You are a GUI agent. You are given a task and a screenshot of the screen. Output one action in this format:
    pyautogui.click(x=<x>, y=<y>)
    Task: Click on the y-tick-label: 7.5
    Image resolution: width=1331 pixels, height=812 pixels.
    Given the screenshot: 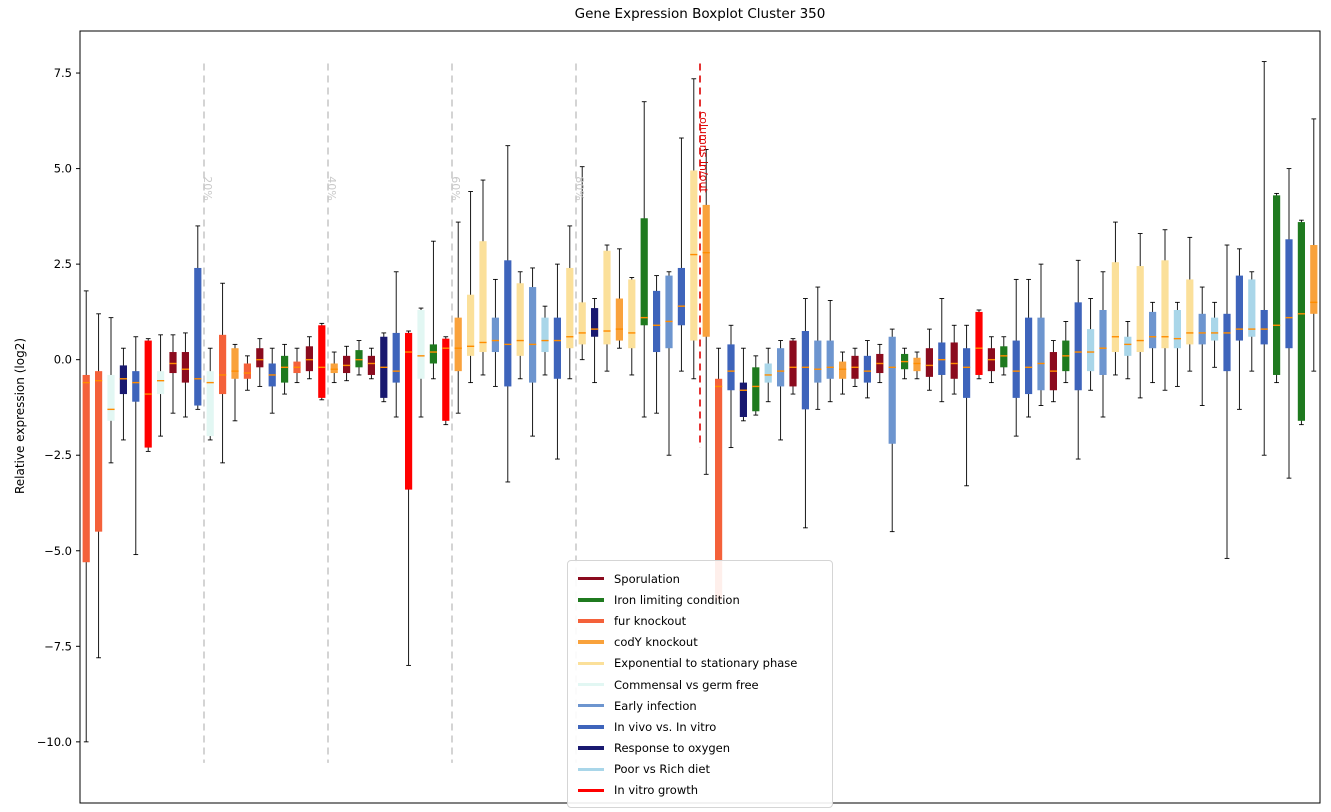 What is the action you would take?
    pyautogui.click(x=63, y=73)
    